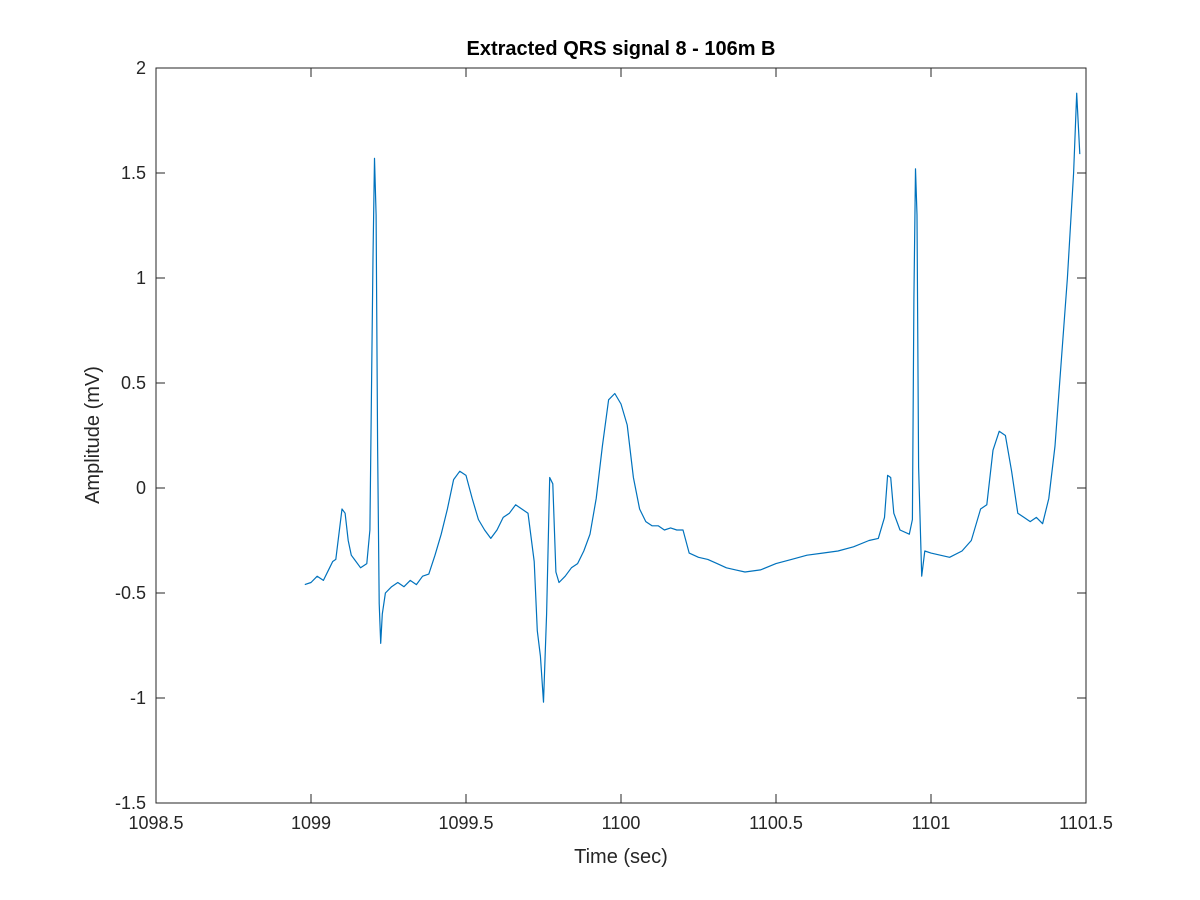 This screenshot has height=900, width=1200. I want to click on x-tick-label: 1098.5, so click(155, 823).